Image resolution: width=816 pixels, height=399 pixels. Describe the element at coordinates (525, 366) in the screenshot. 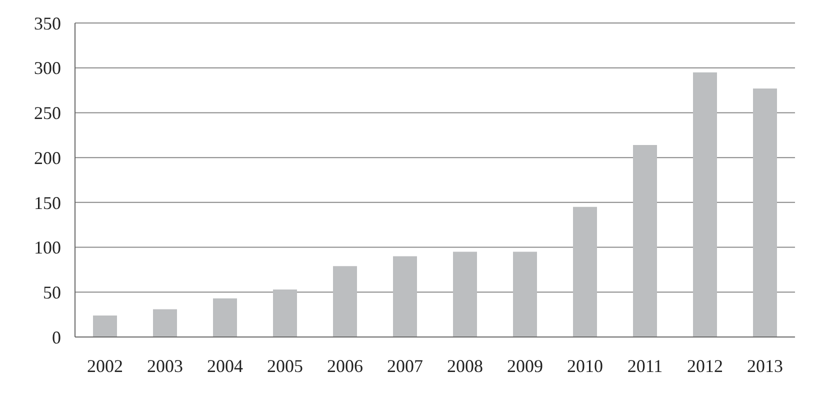

I see `x-tick-label: 2009` at that location.